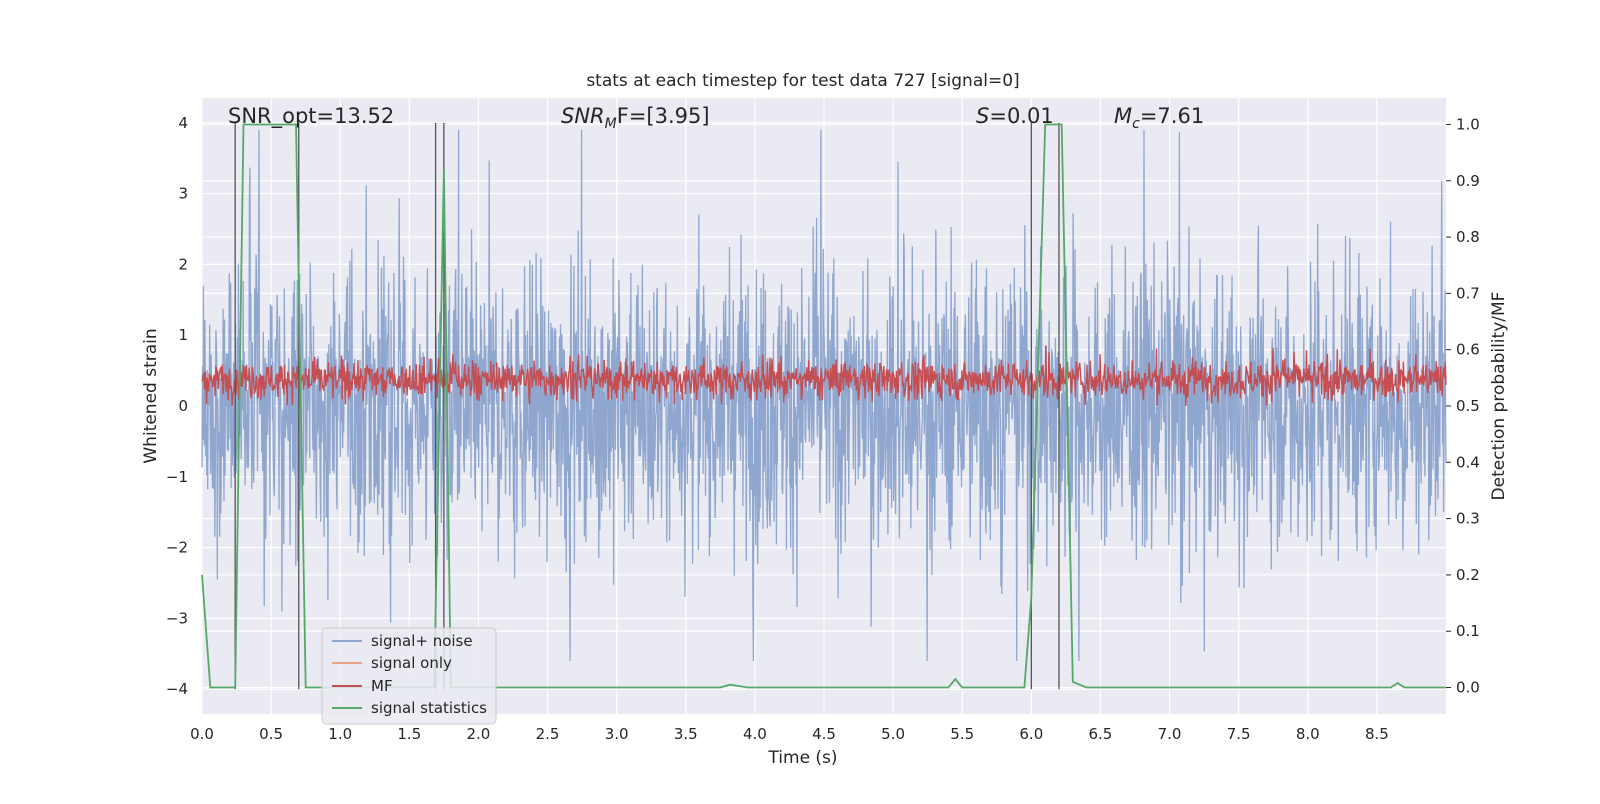 The image size is (1600, 804). I want to click on x-tick-label: 1.0, so click(340, 734).